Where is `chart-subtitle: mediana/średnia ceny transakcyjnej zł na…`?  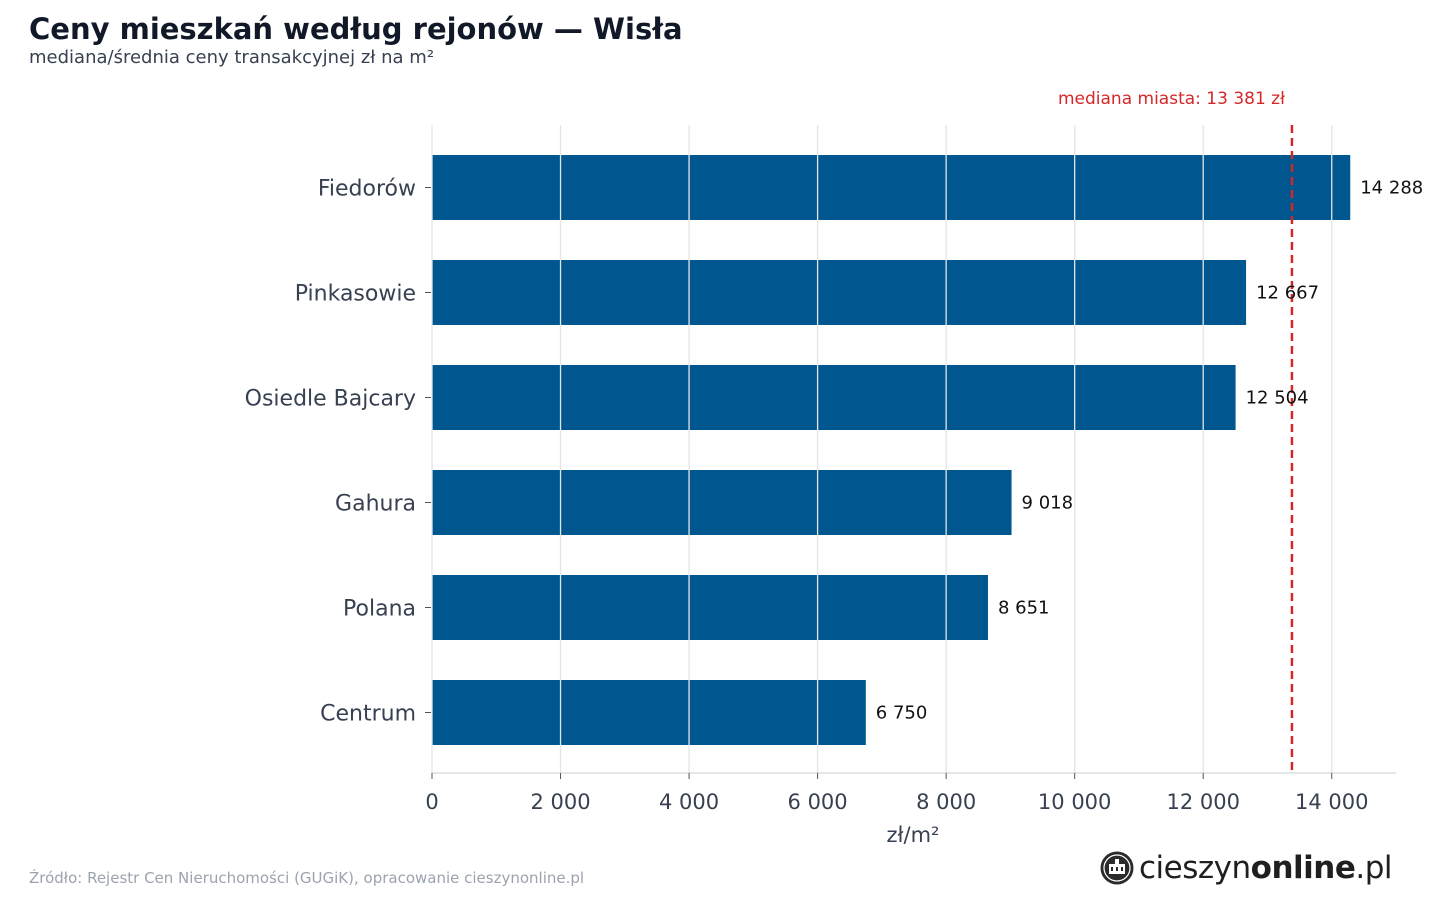 chart-subtitle: mediana/średnia ceny transakcyjnej zł na… is located at coordinates (232, 57).